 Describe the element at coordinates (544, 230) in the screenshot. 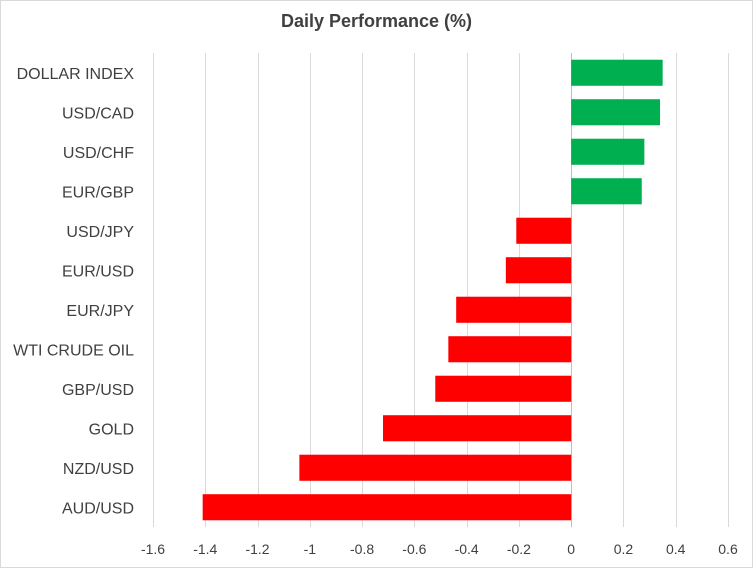

I see `bar-usd-jpy` at that location.